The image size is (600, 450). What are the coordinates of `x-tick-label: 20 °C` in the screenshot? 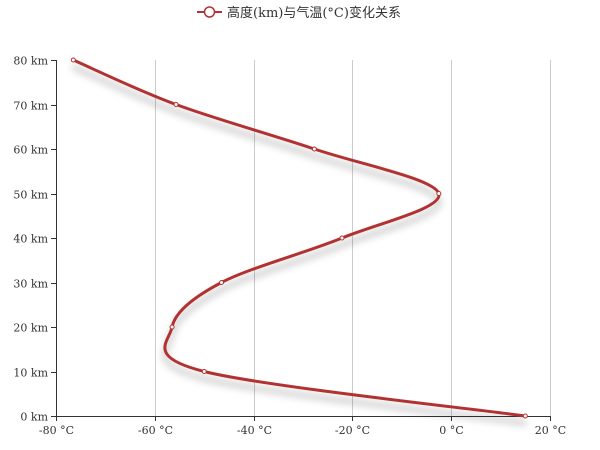 It's located at (550, 430).